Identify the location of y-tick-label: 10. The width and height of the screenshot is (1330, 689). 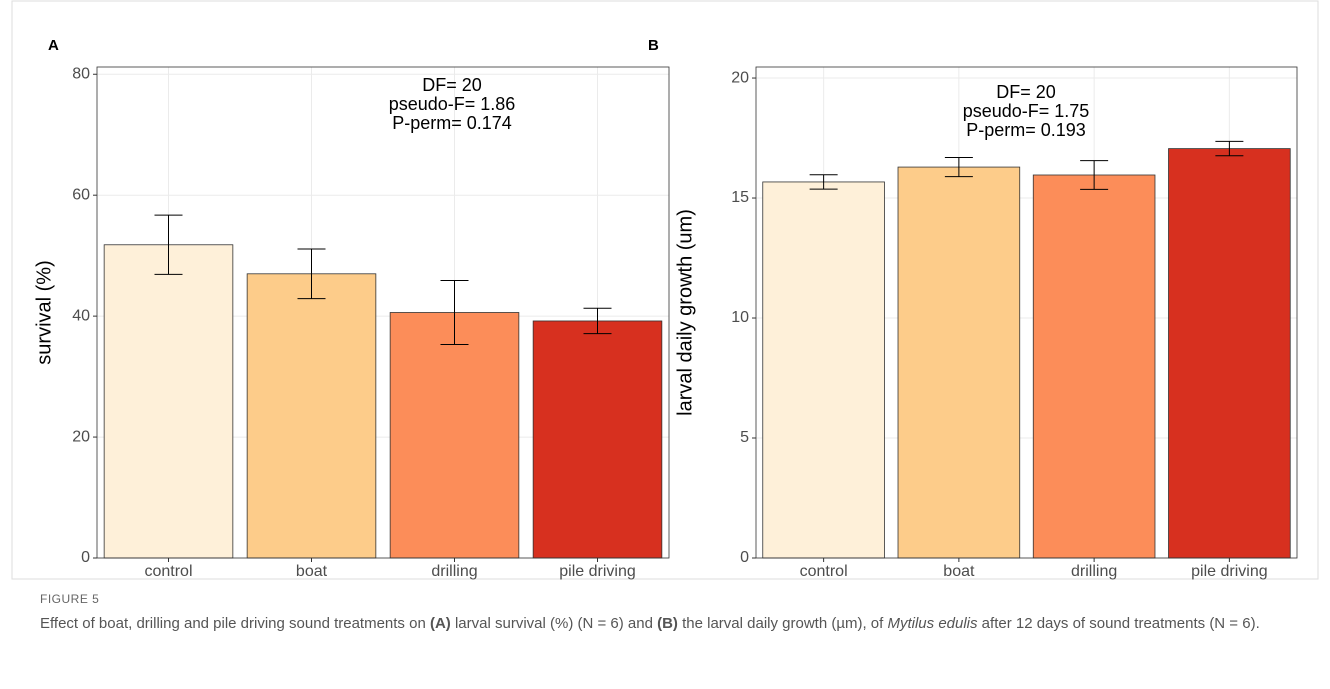
(740, 317).